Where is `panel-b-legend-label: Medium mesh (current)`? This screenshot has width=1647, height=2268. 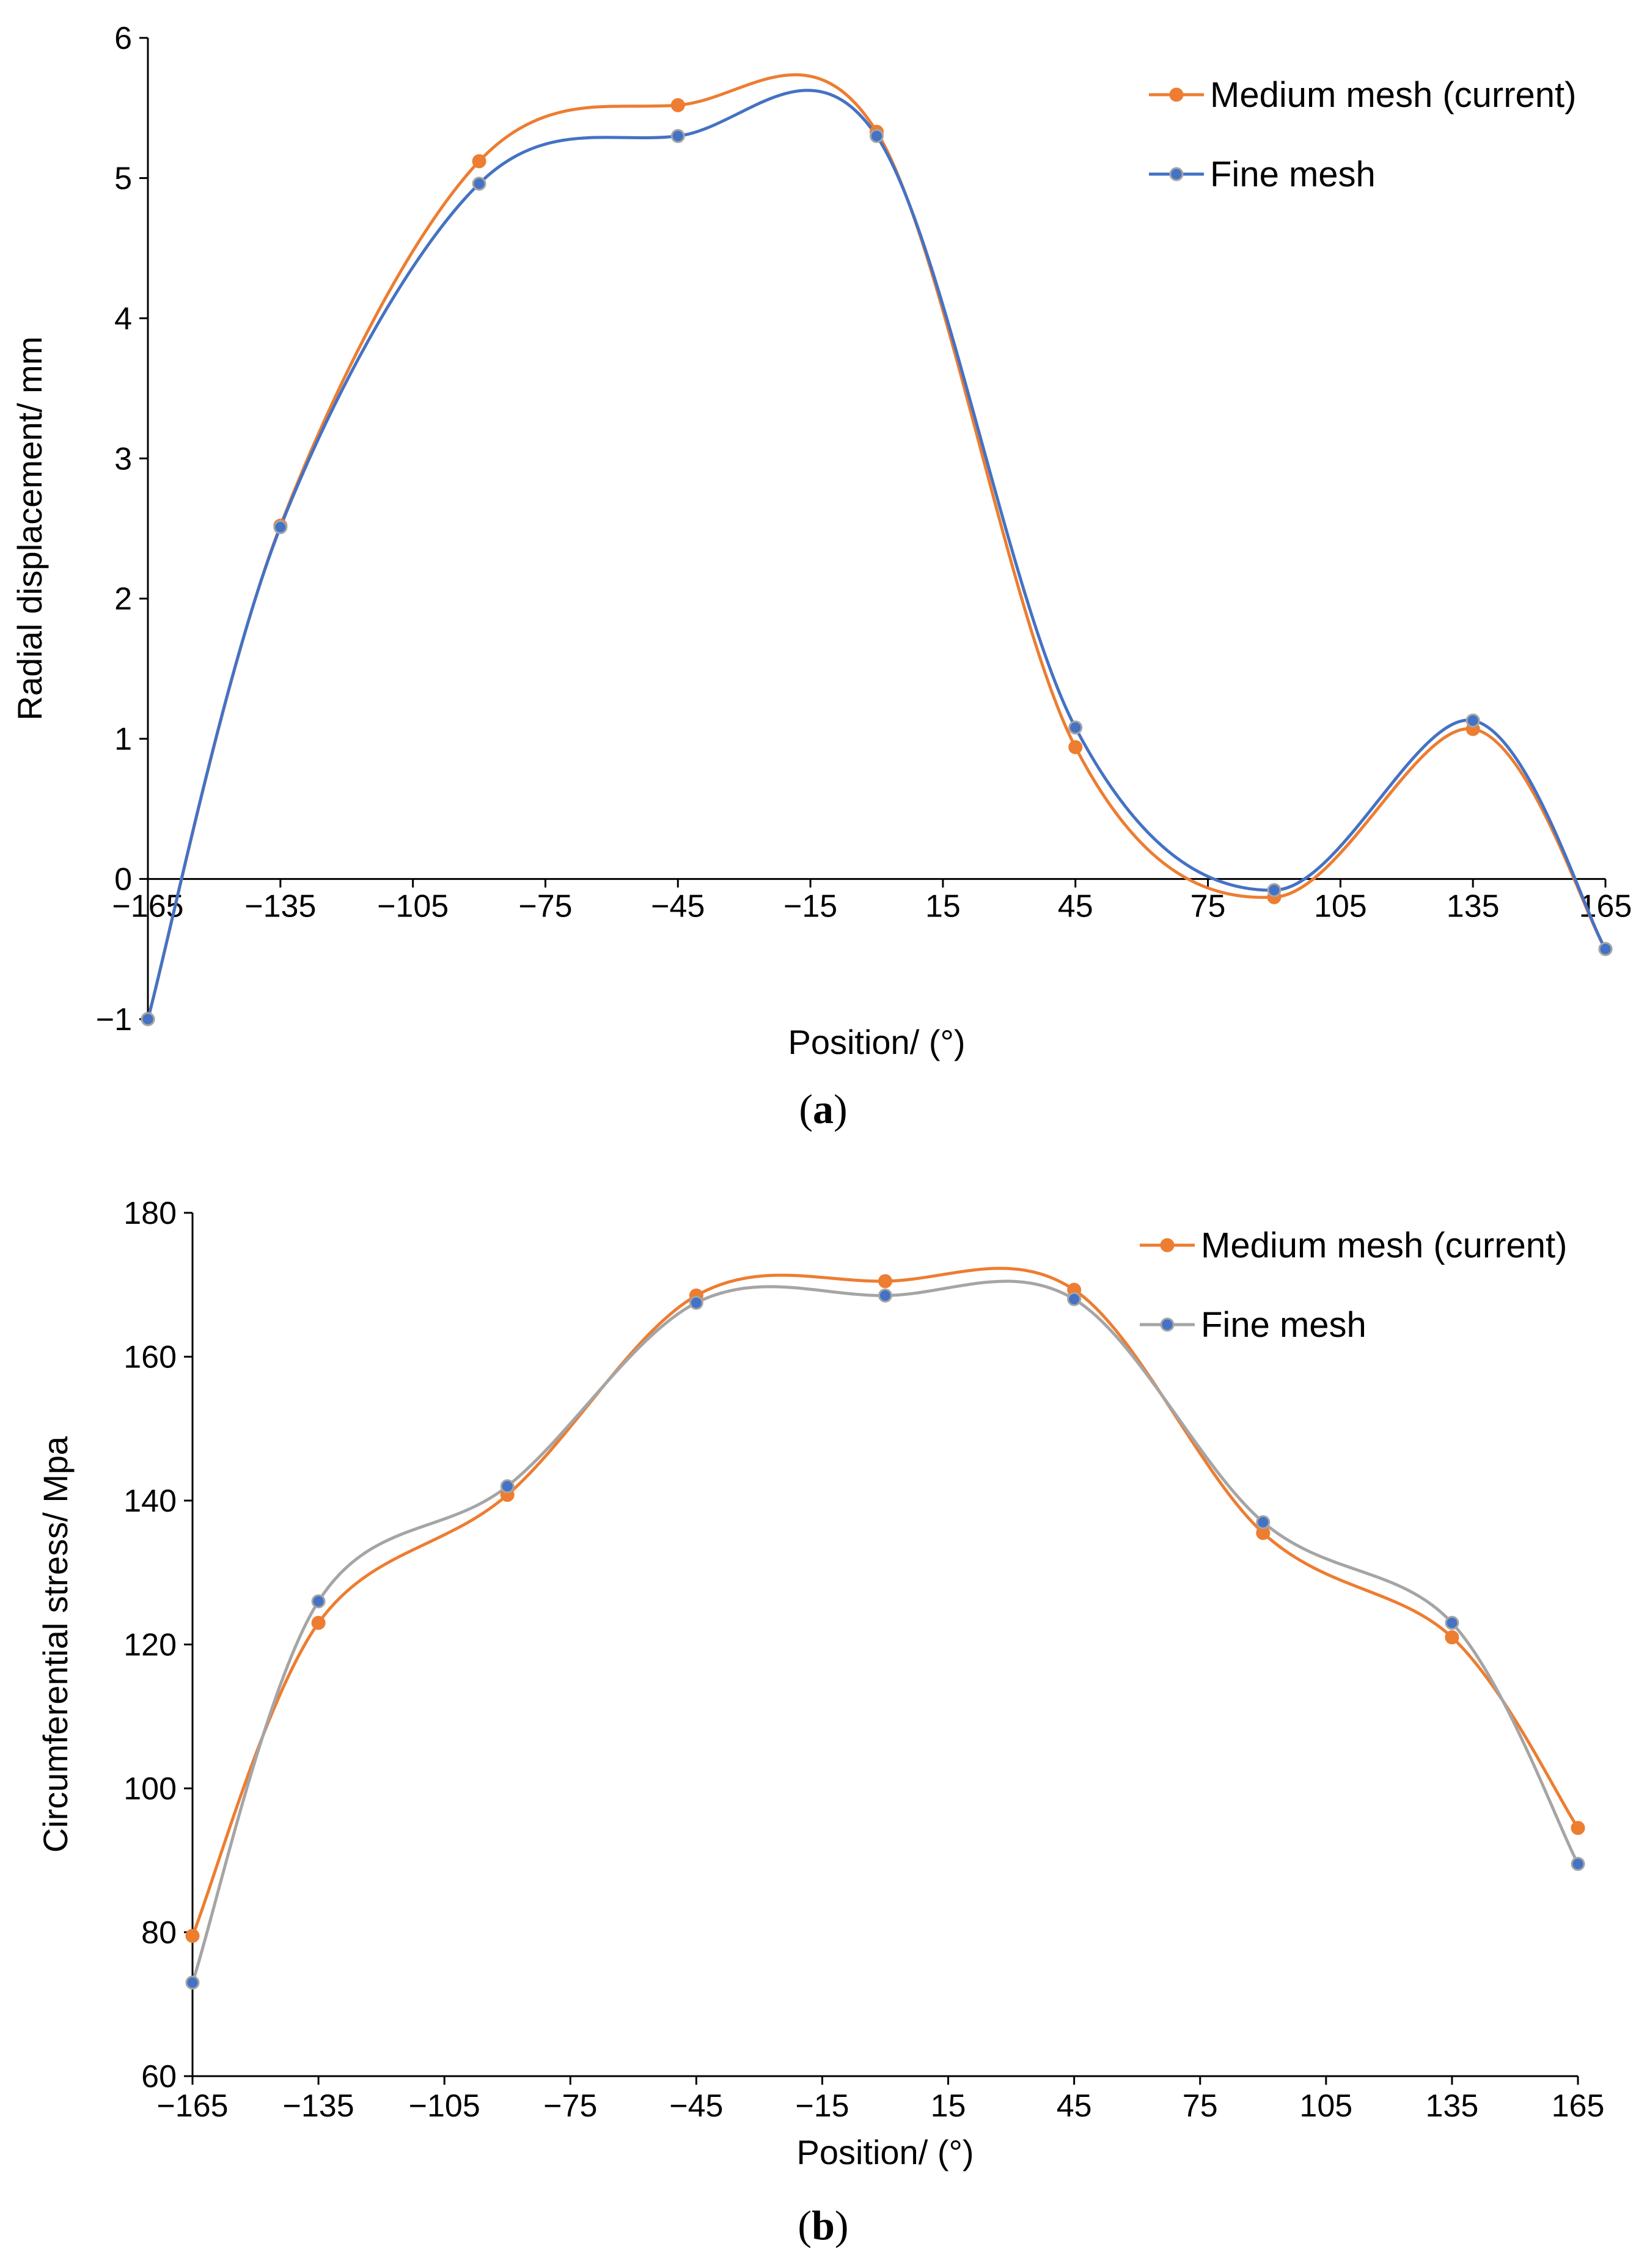
panel-b-legend-label: Medium mesh (current) is located at coordinates (1384, 1245).